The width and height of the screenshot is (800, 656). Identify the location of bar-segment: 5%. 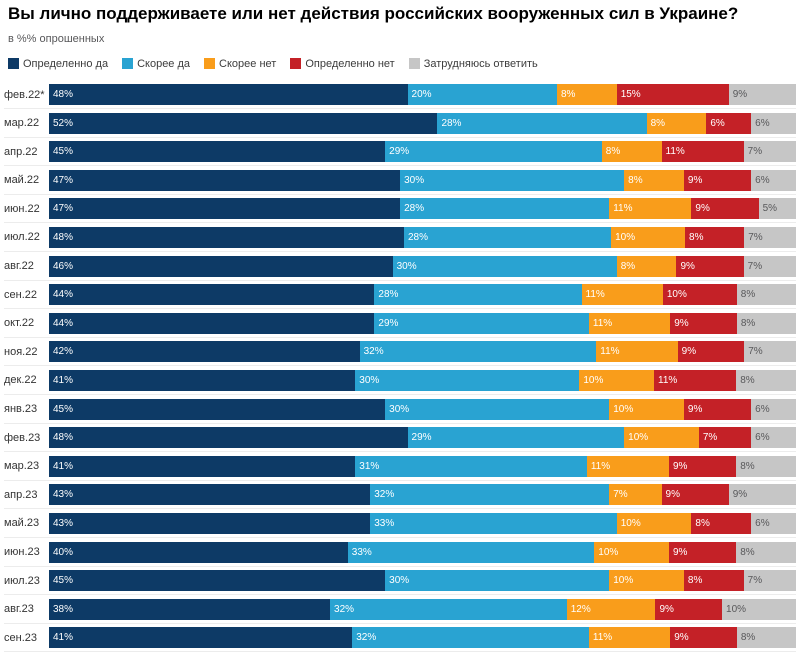
(777, 209).